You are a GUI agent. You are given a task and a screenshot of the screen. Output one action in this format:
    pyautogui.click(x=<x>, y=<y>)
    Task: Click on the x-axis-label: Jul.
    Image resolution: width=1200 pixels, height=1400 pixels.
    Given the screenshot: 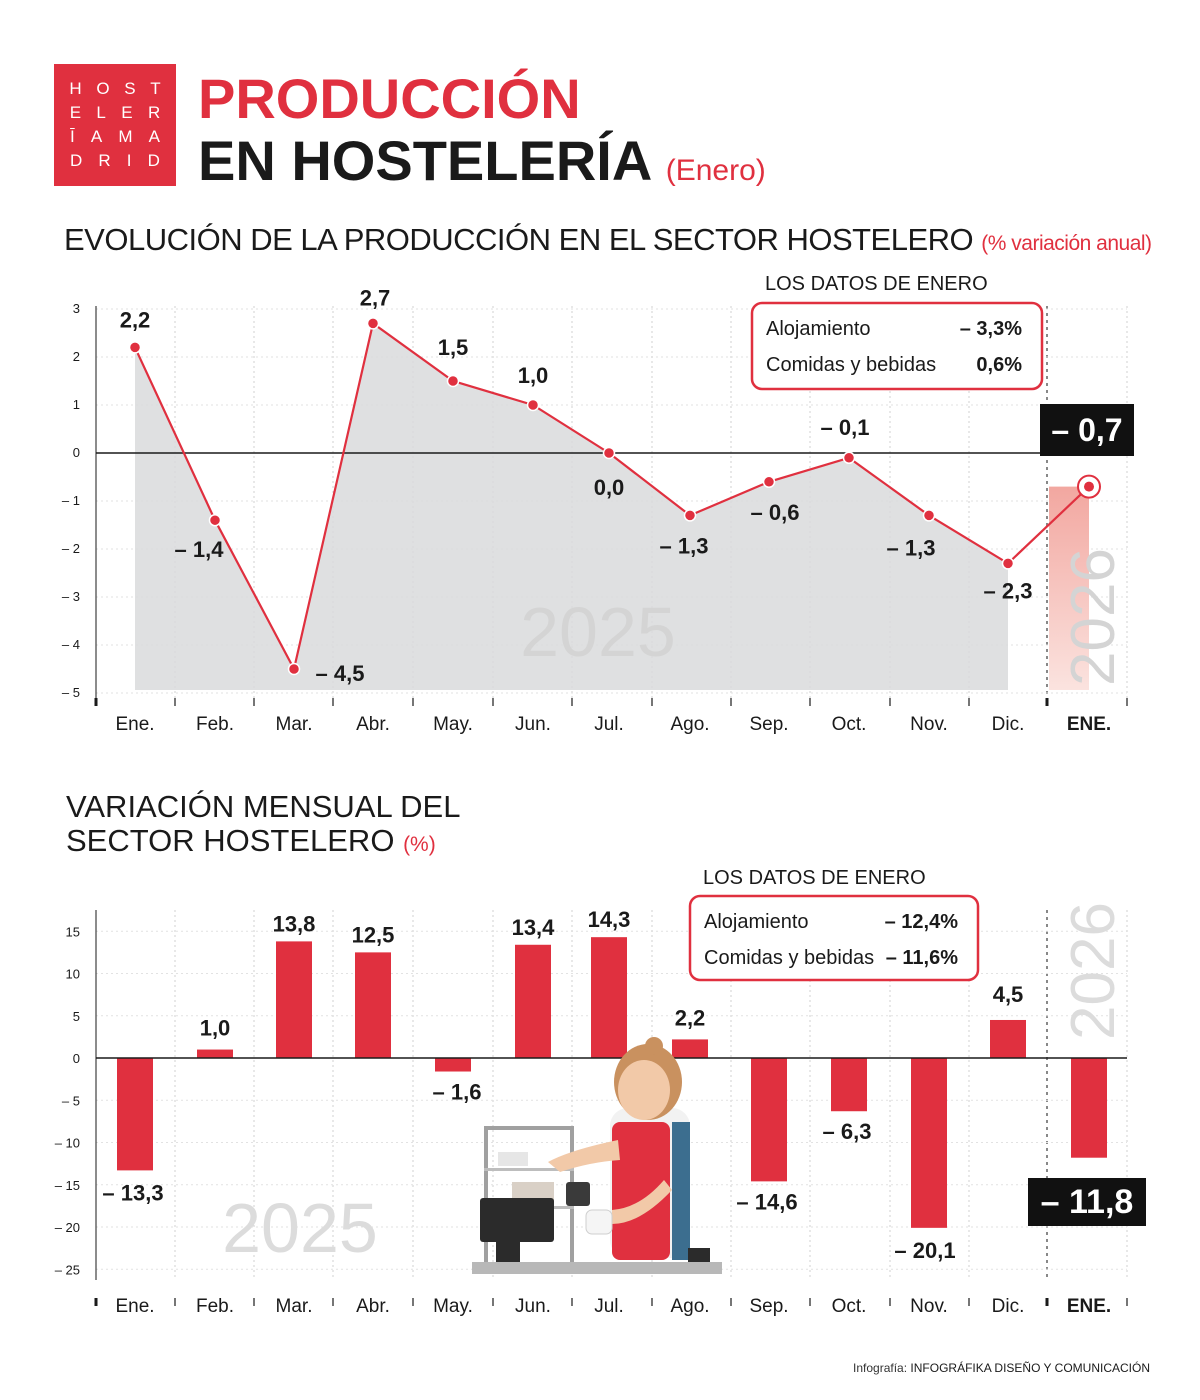 What is the action you would take?
    pyautogui.click(x=609, y=724)
    